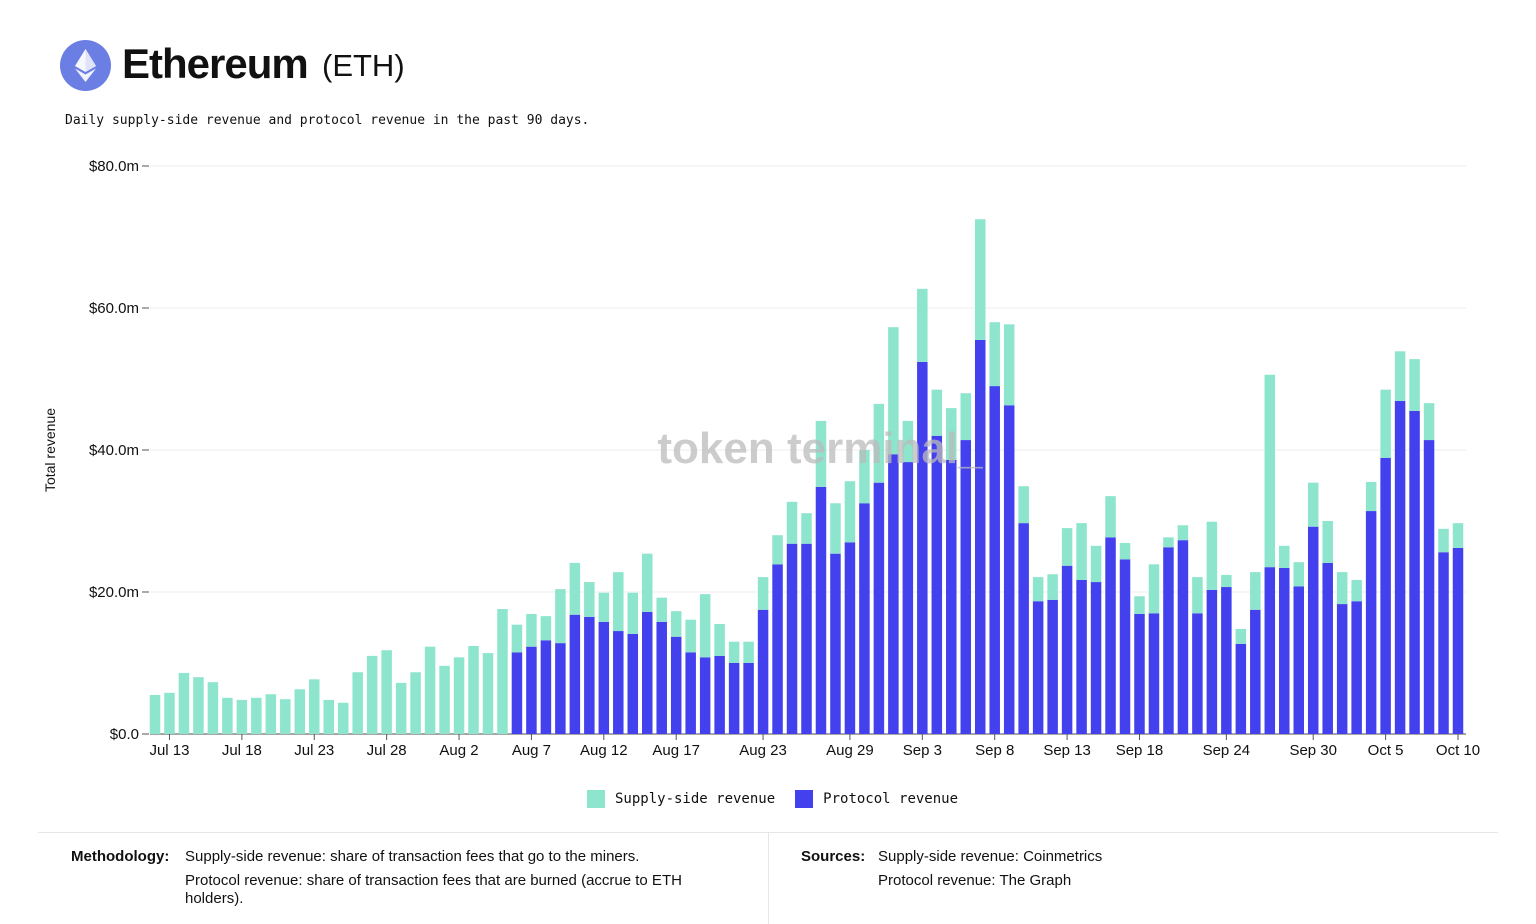 Image resolution: width=1536 pixels, height=924 pixels. Describe the element at coordinates (531, 750) in the screenshot. I see `x-tick-label: Aug 7` at that location.